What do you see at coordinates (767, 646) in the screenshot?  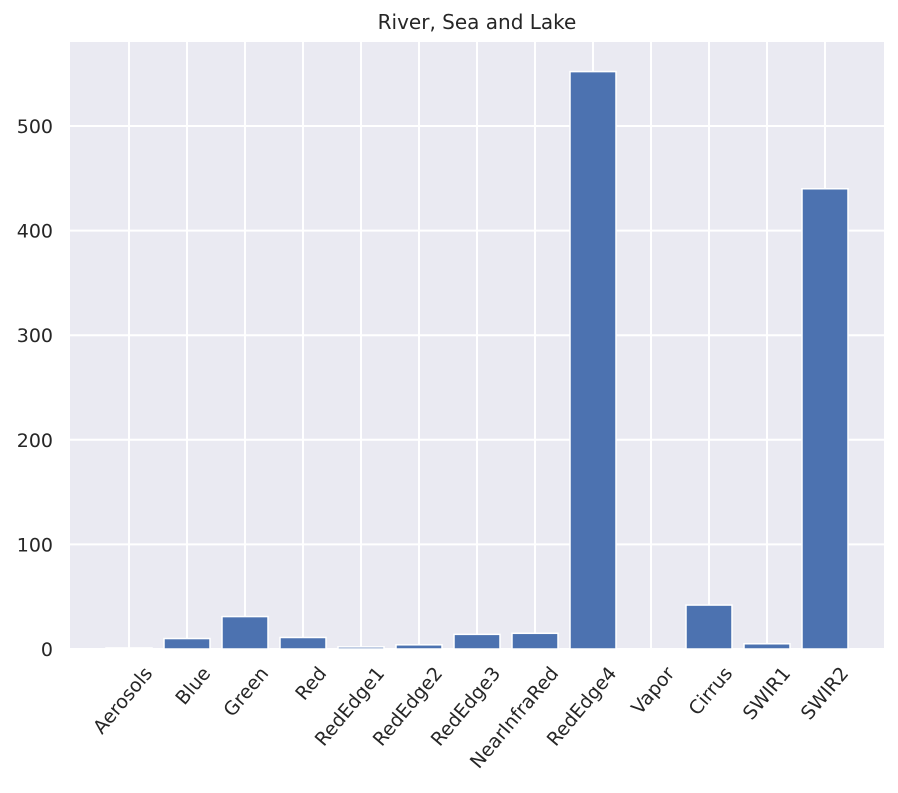 I see `bar-swir1` at bounding box center [767, 646].